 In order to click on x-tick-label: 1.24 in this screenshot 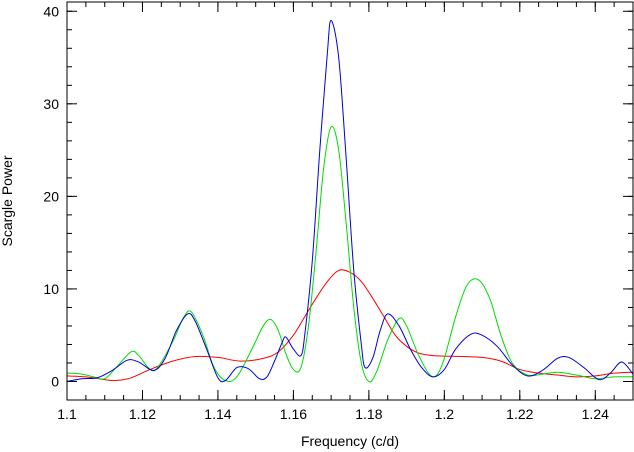, I will do `click(595, 414)`.